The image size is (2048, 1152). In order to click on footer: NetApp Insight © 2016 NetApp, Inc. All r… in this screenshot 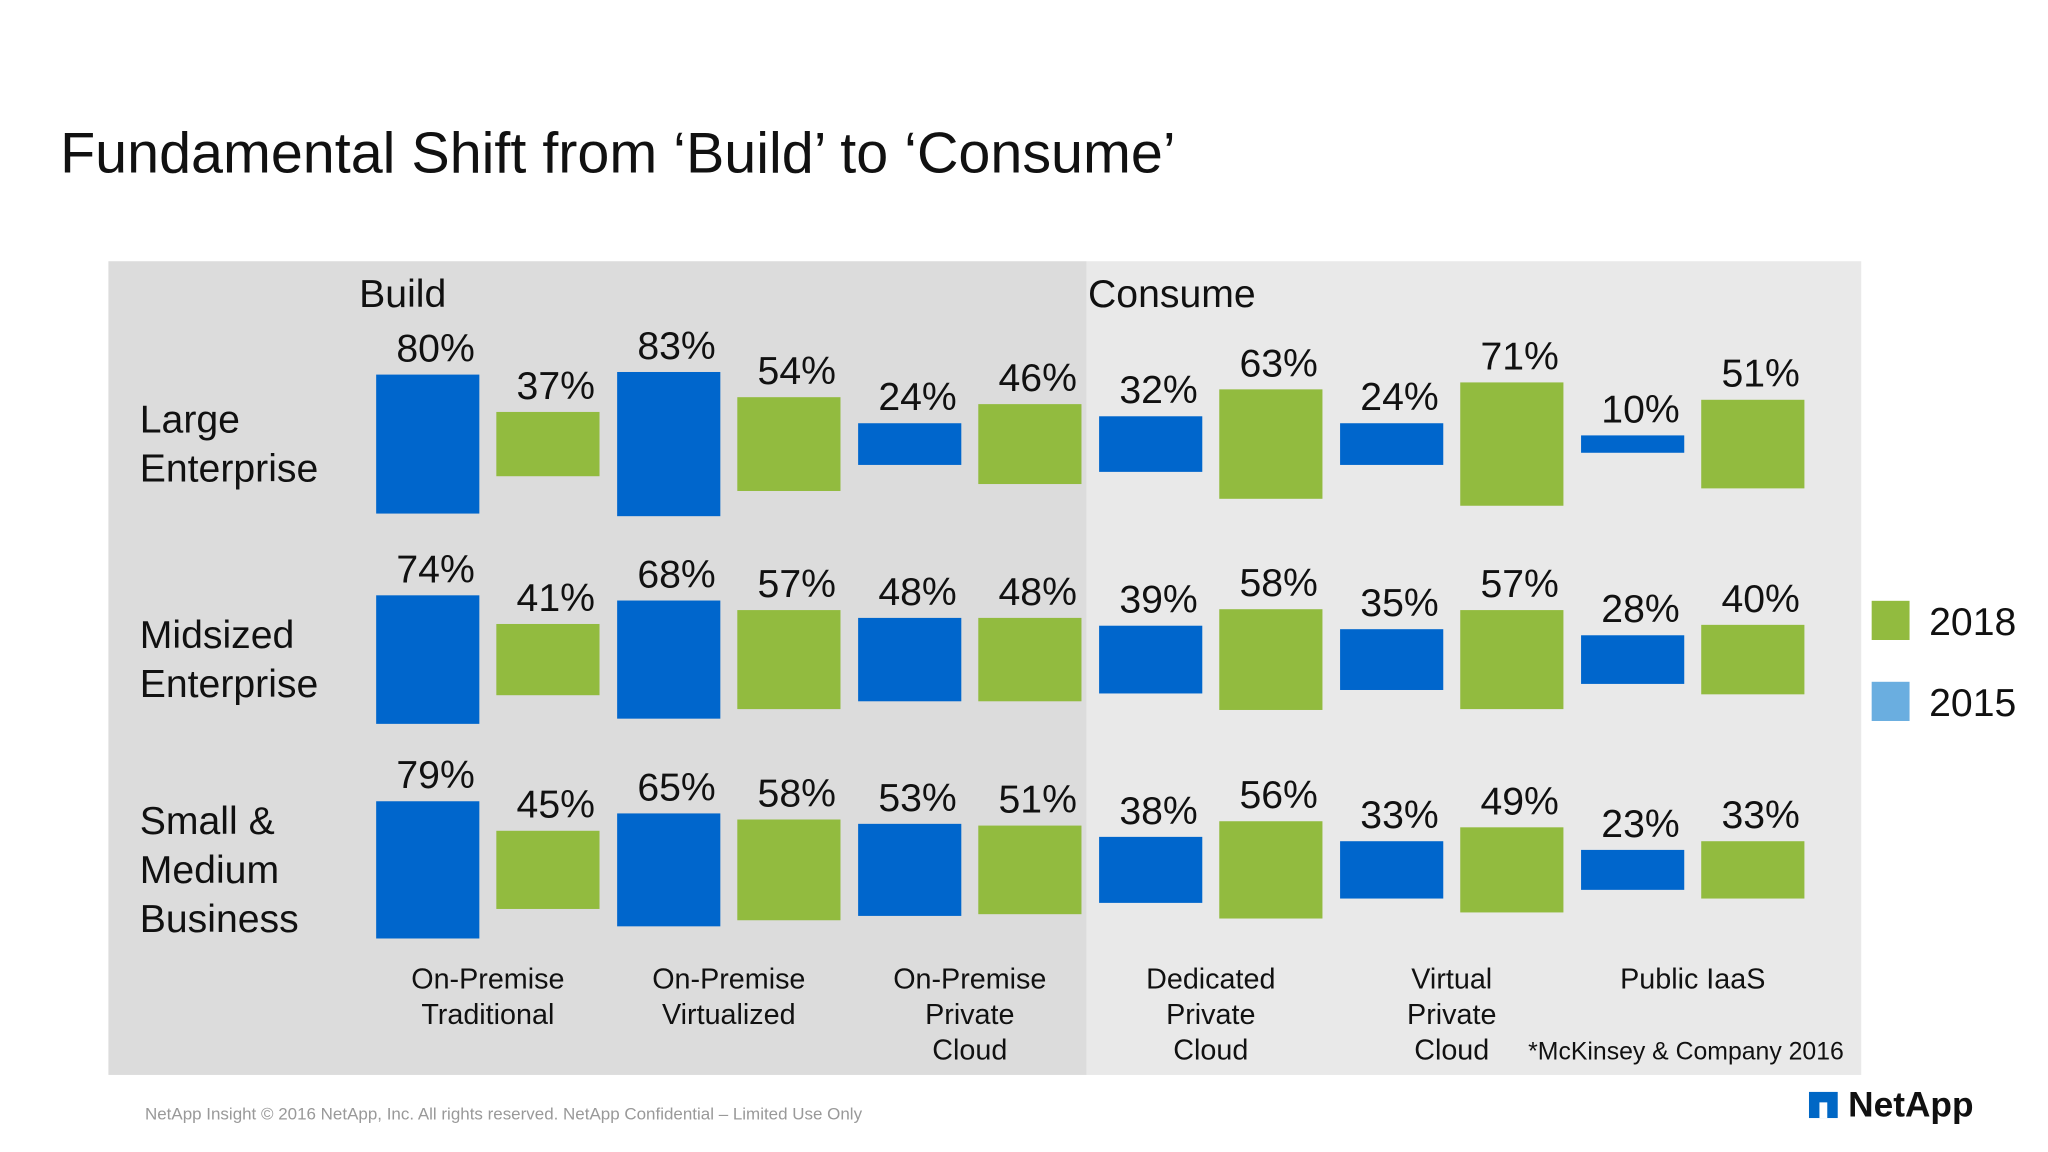, I will do `click(504, 1113)`.